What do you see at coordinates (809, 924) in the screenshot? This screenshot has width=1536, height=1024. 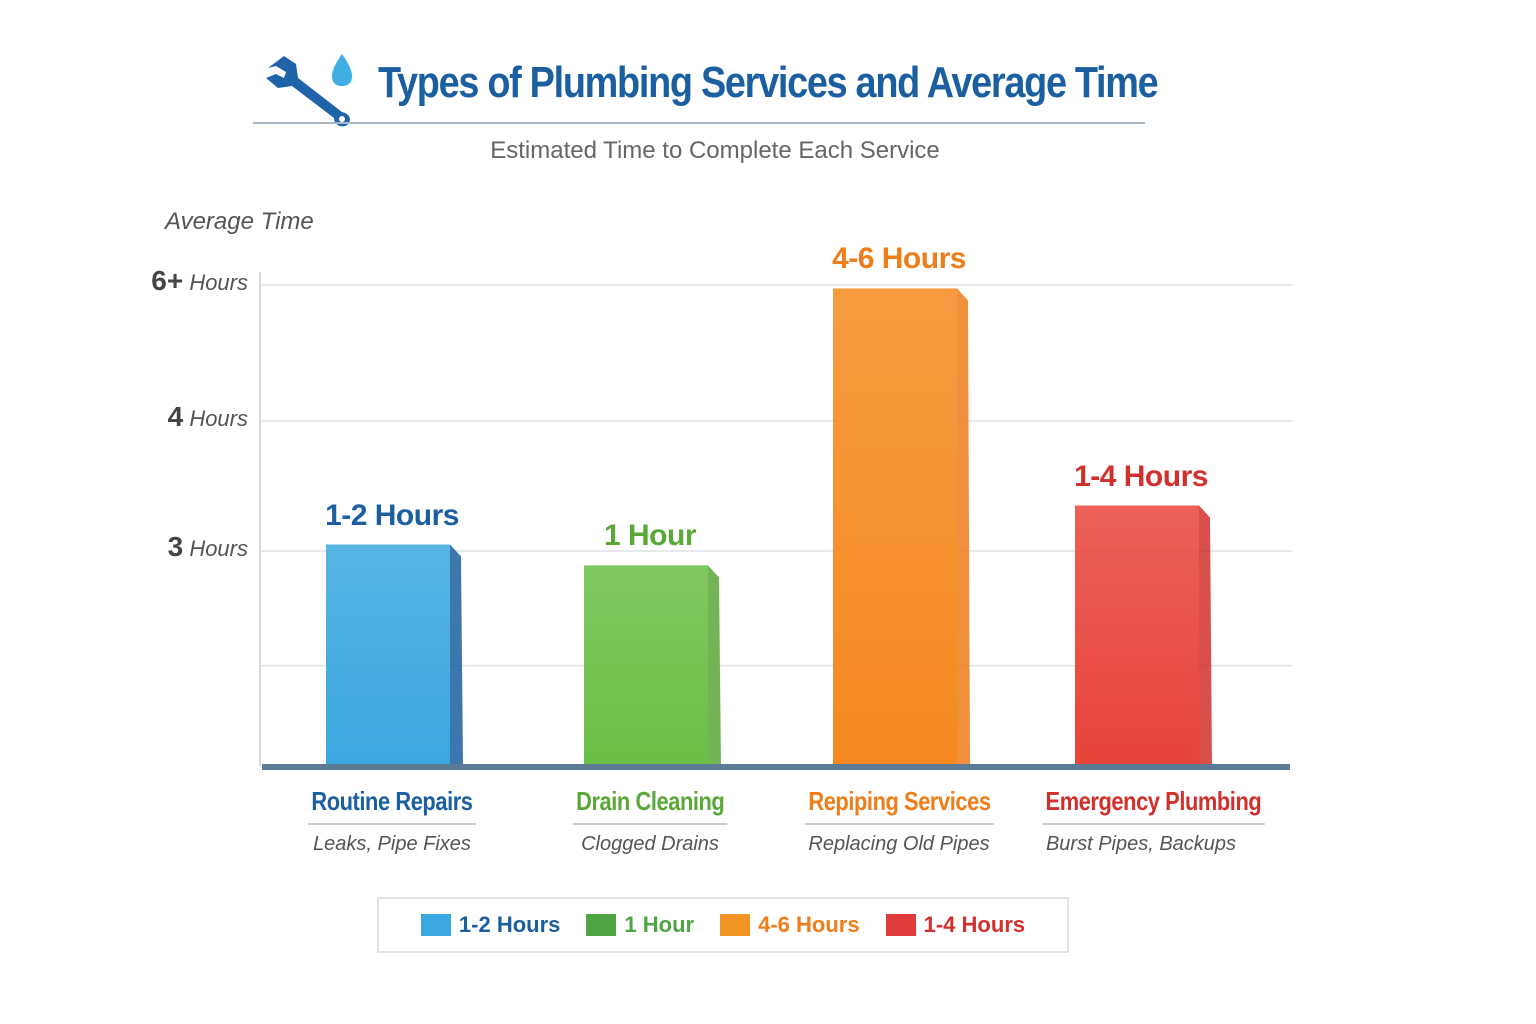 I see `legend-label: 4-6 Hours` at bounding box center [809, 924].